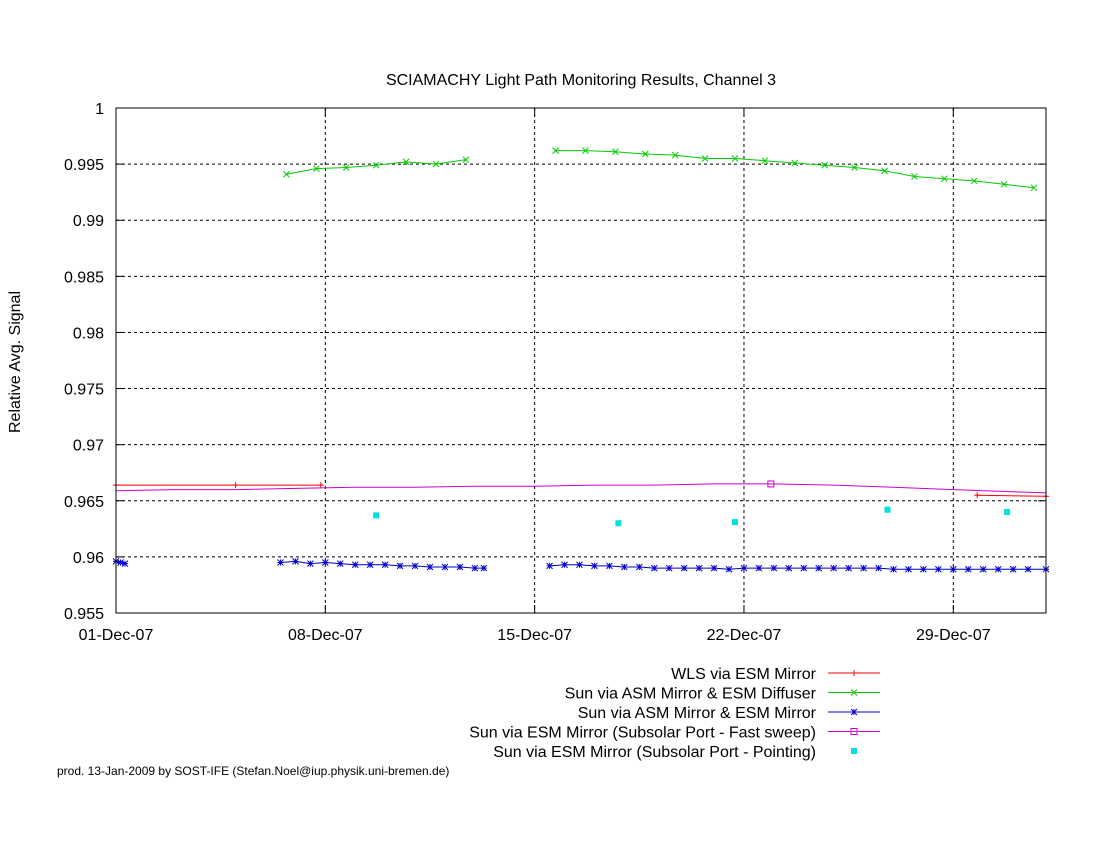 The height and width of the screenshot is (850, 1100). I want to click on legend-label: Sun via ASM Mirror & ESM Diffuser, so click(691, 694).